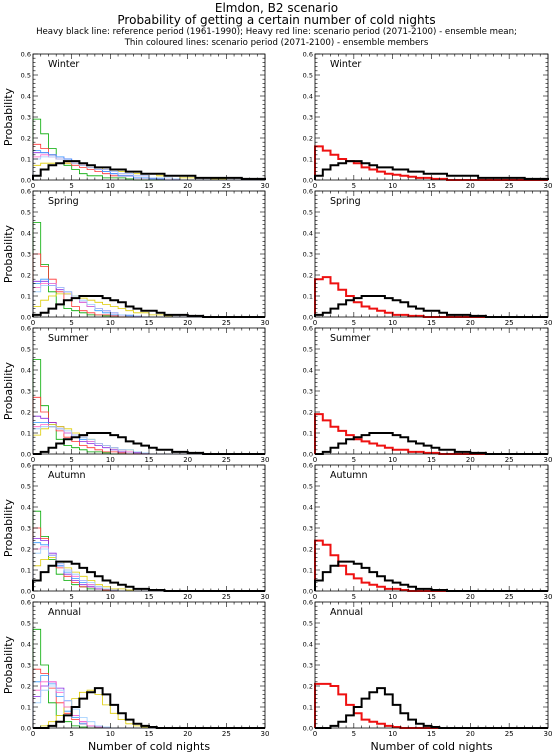 Image resolution: width=553 pixels, height=755 pixels. Describe the element at coordinates (276, 8) in the screenshot. I see `chart-title: Elmdon, B2 scenario` at that location.